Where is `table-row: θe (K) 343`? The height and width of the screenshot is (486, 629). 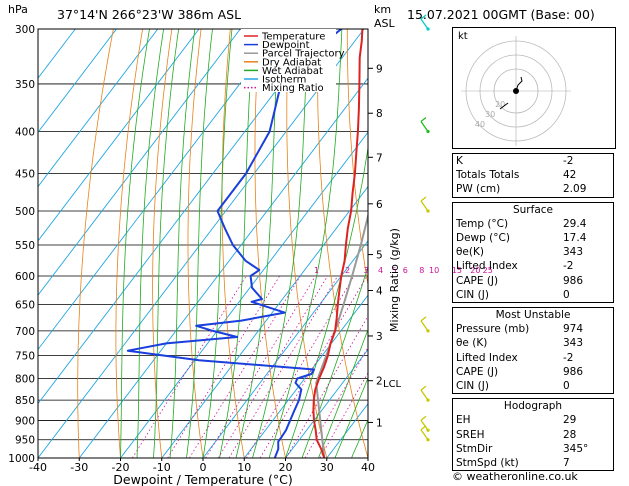
table-row: θe (K) 343 is located at coordinates (533, 343).